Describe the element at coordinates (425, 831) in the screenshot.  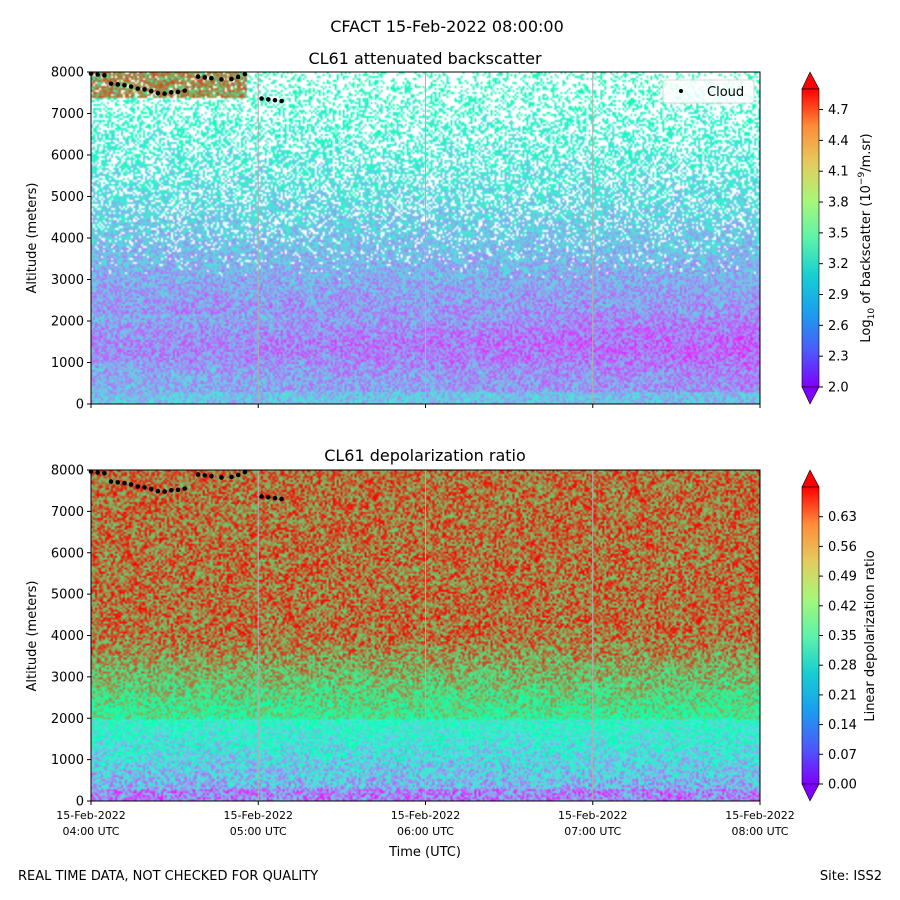
I see `depolarization-xtick-time: 06:00 UTC` at that location.